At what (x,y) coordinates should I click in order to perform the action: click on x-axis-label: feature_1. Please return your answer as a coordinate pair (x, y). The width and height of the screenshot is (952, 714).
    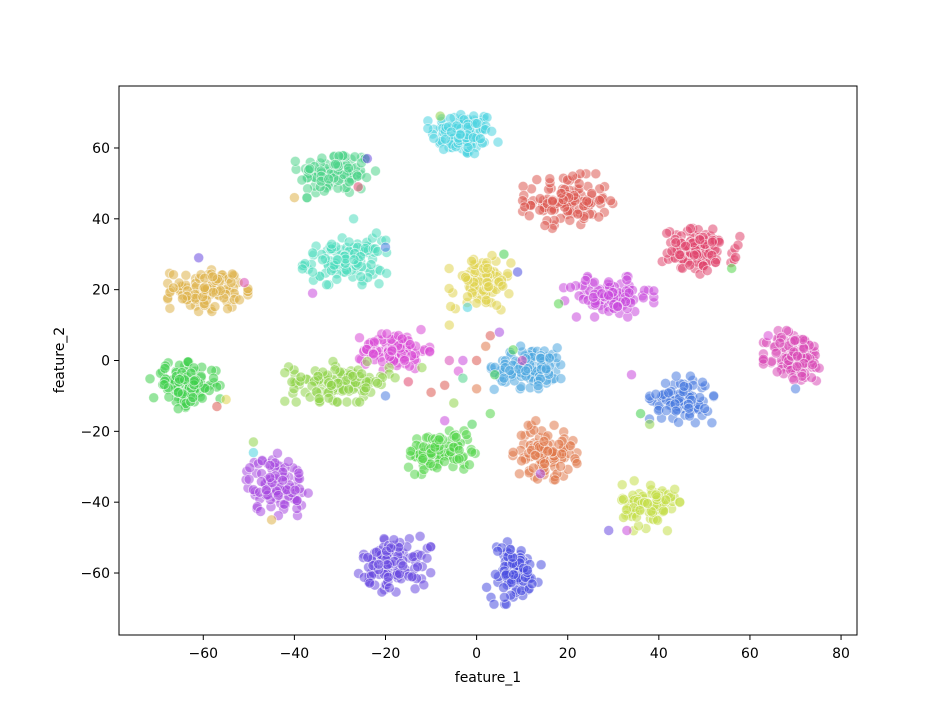
    Looking at the image, I should click on (488, 678).